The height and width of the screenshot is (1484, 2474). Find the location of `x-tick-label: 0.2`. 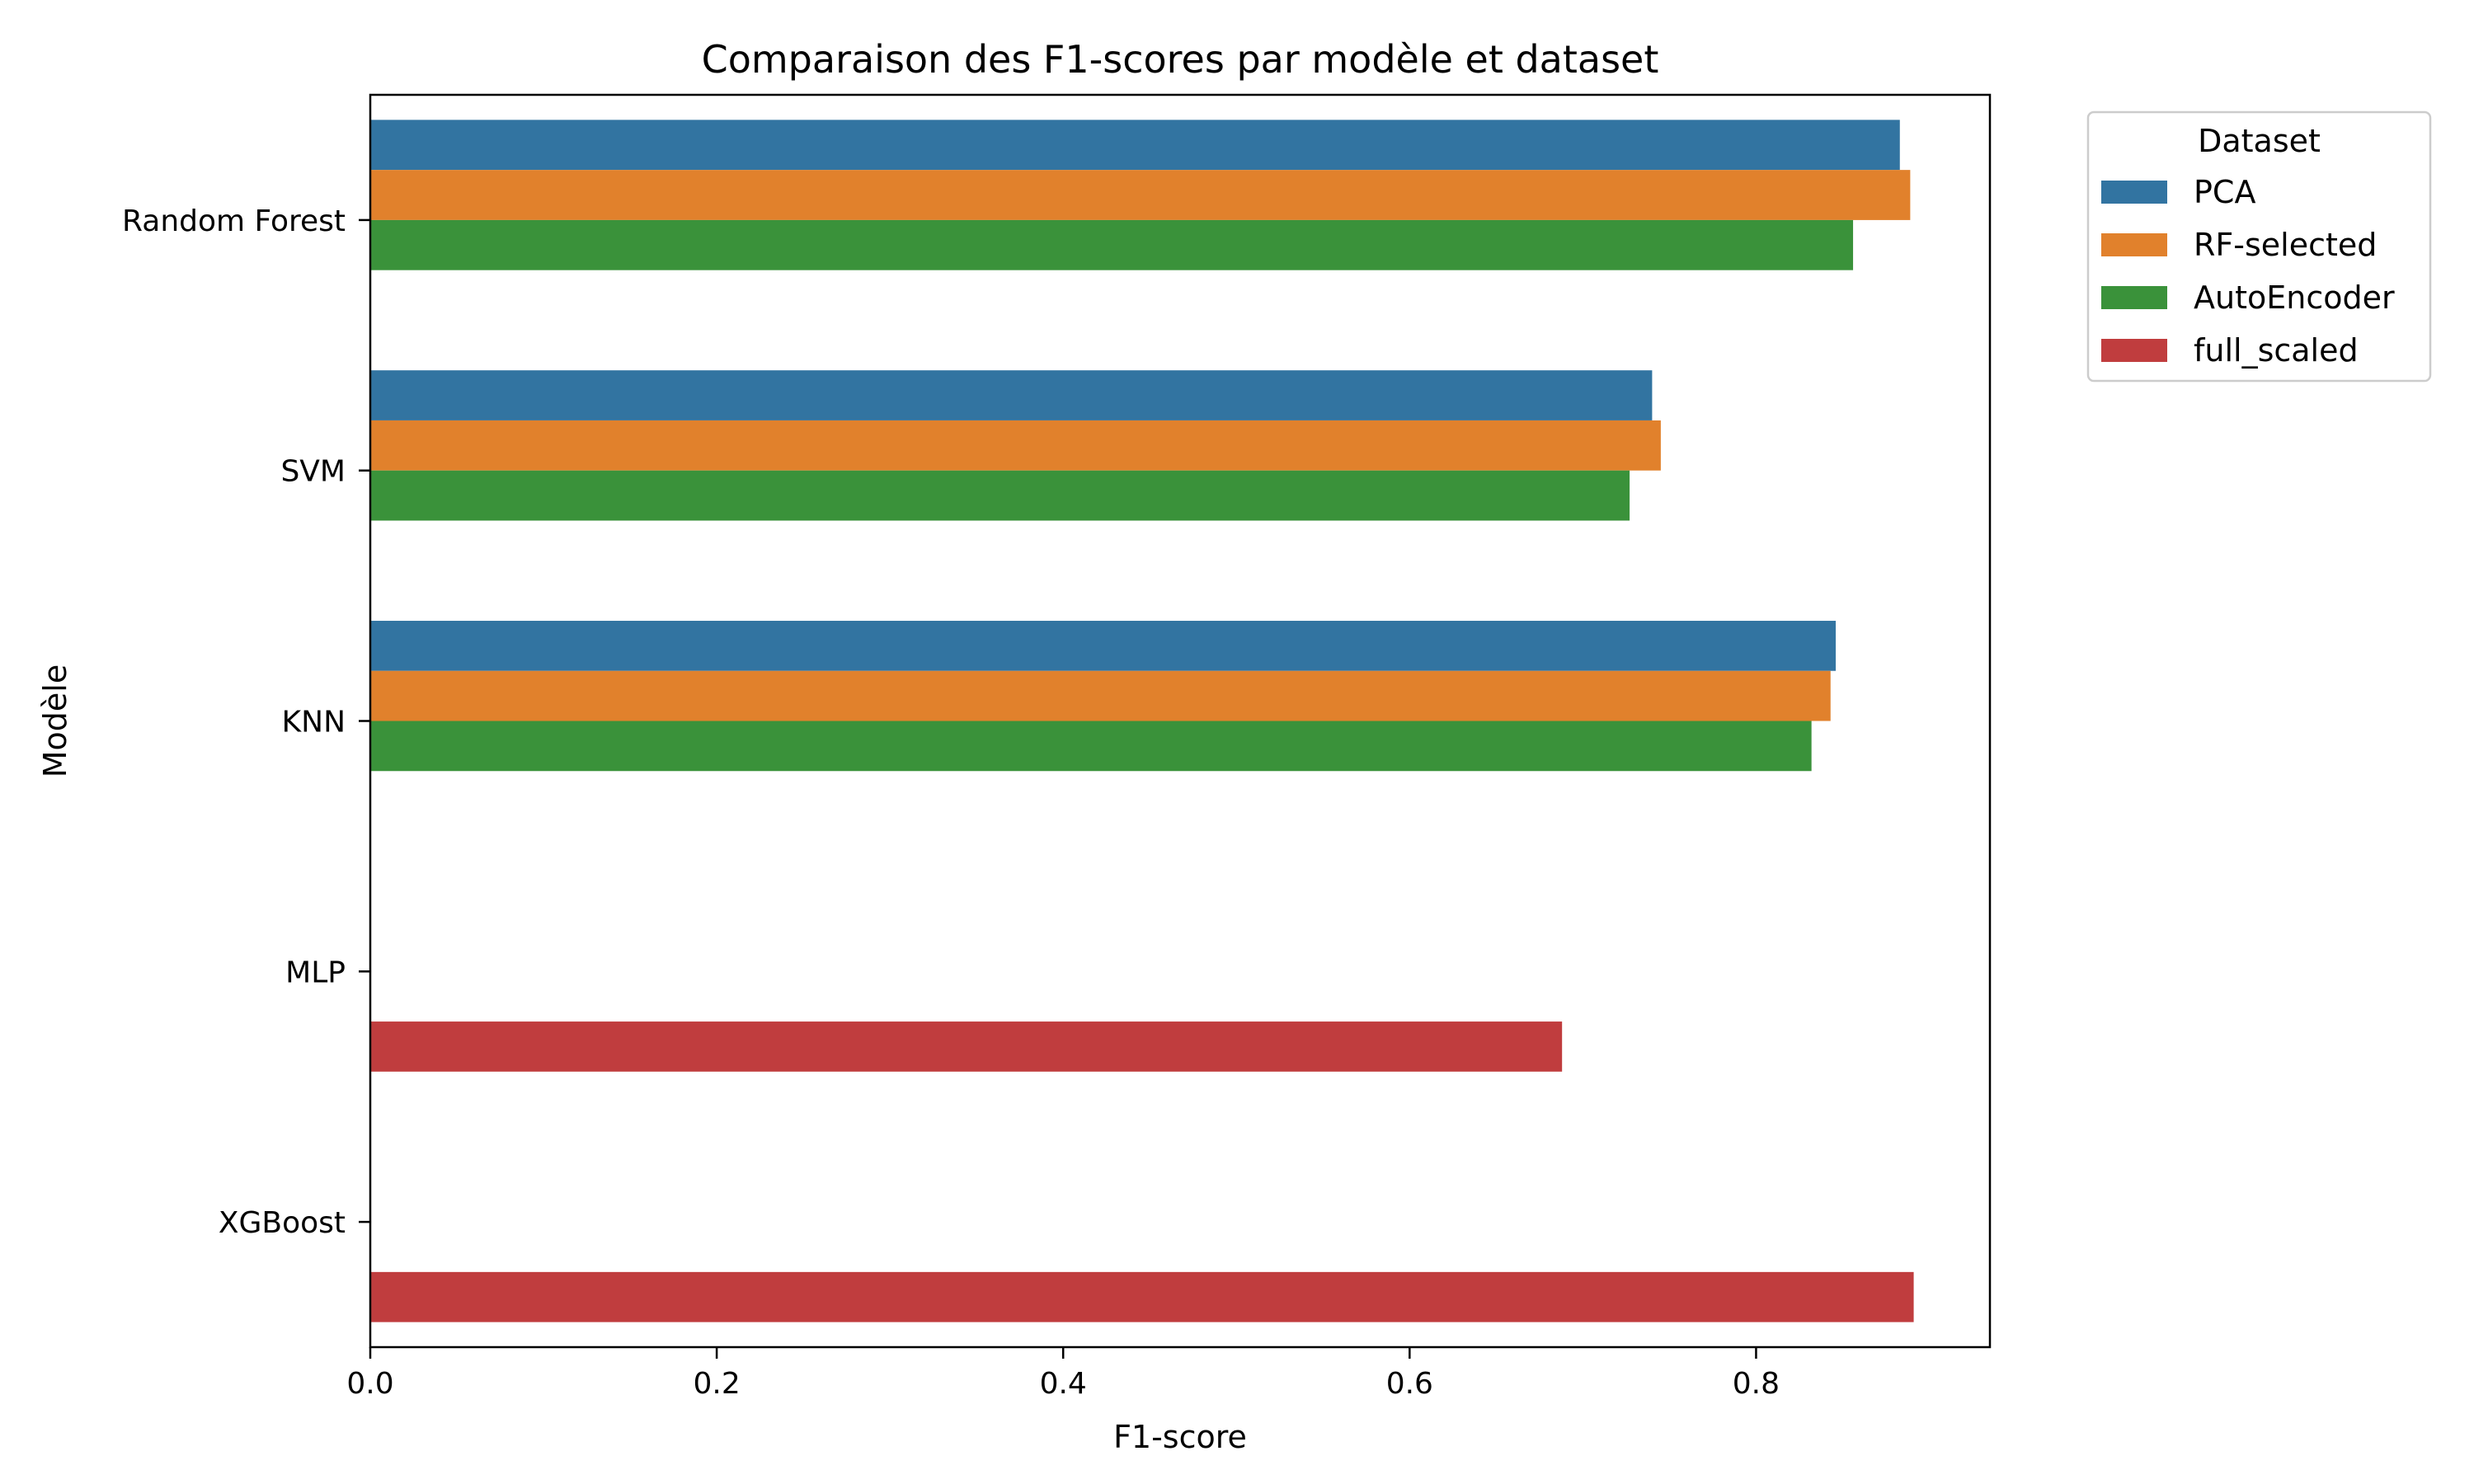

x-tick-label: 0.2 is located at coordinates (716, 1384).